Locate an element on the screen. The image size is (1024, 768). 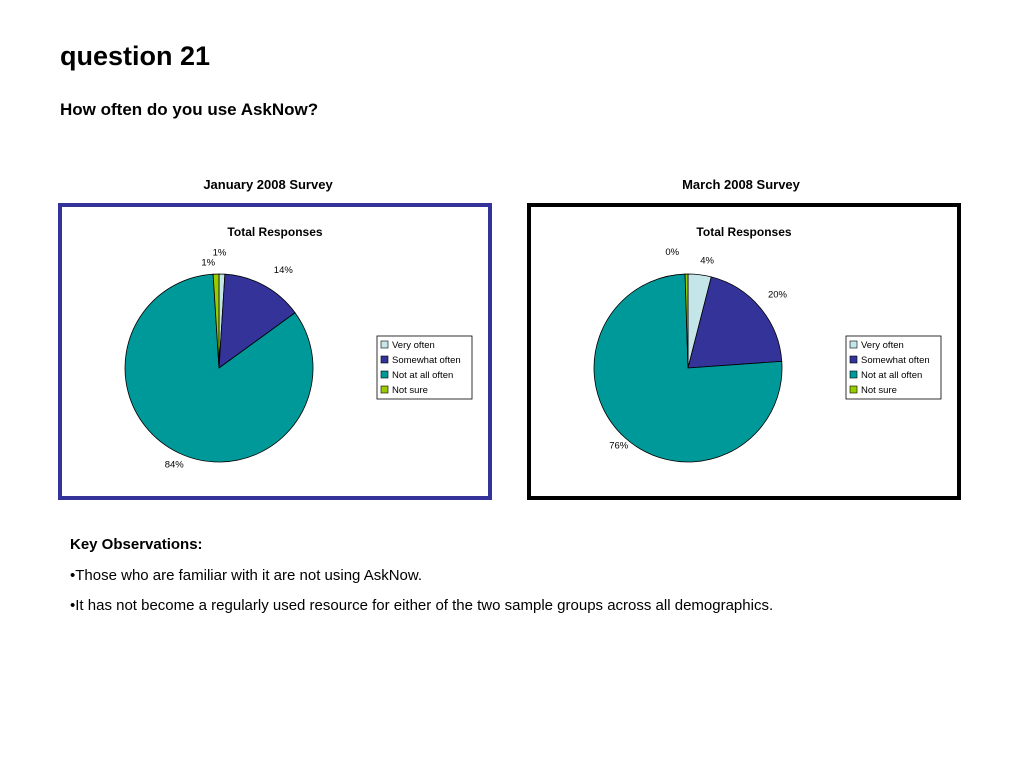
data-label: 14% is located at coordinates (284, 270).